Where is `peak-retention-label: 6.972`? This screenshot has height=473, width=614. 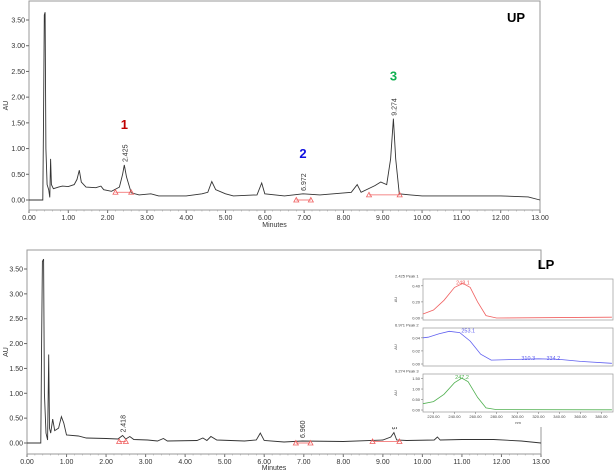 peak-retention-label: 6.972 is located at coordinates (304, 182).